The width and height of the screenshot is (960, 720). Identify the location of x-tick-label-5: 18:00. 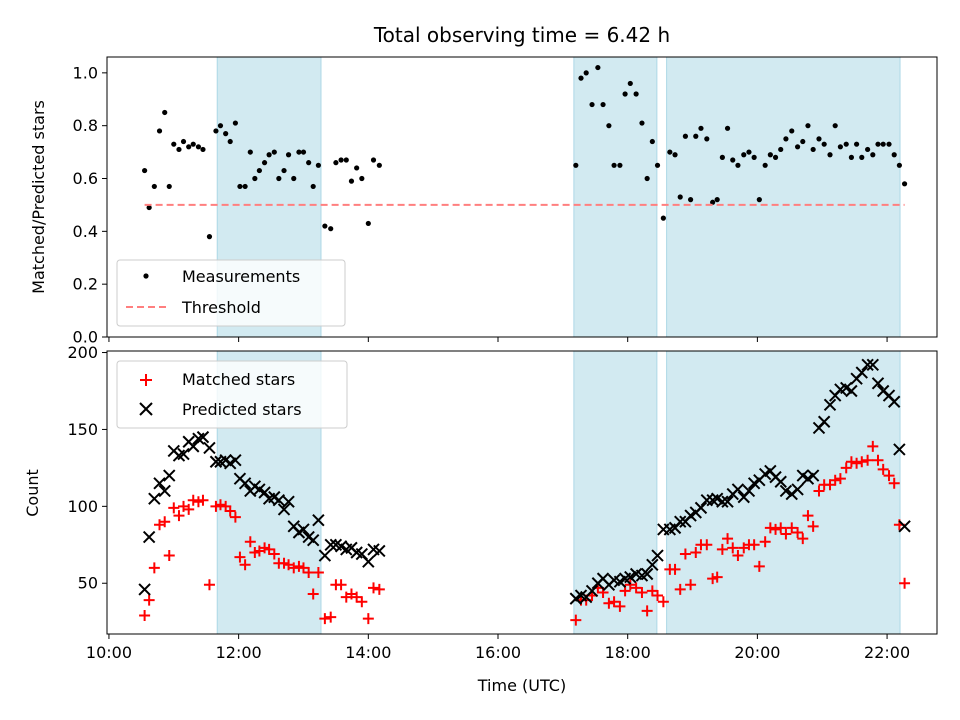
(628, 652).